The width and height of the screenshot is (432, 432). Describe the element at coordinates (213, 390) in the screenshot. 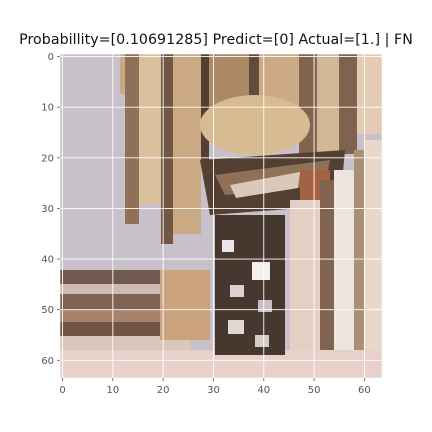

I see `x-tick-label: 30` at that location.